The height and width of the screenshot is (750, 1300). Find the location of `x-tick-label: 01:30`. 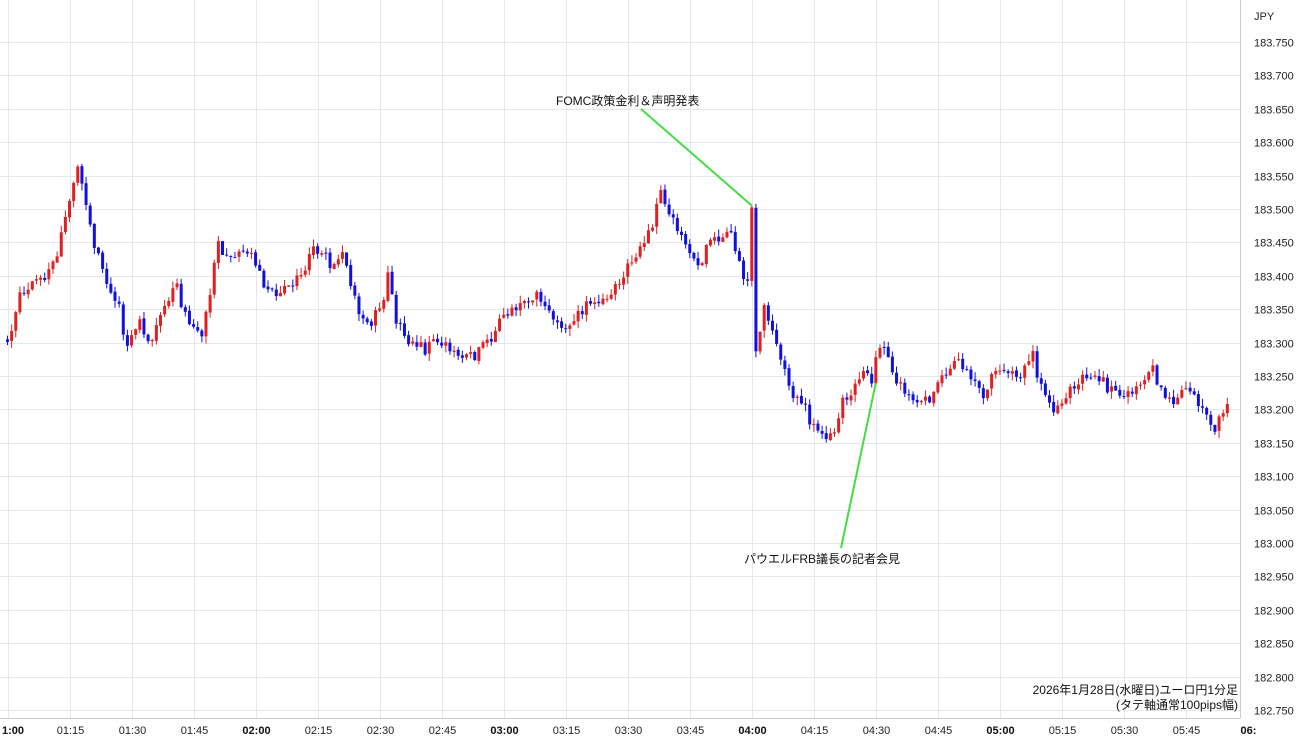

x-tick-label: 01:30 is located at coordinates (133, 731).